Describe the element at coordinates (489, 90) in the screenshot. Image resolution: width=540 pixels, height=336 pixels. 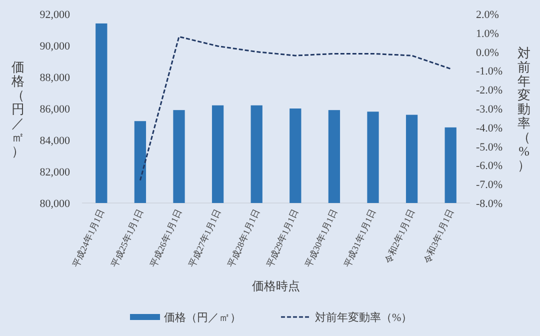
I see `y2-tick-label: -2.0%` at that location.